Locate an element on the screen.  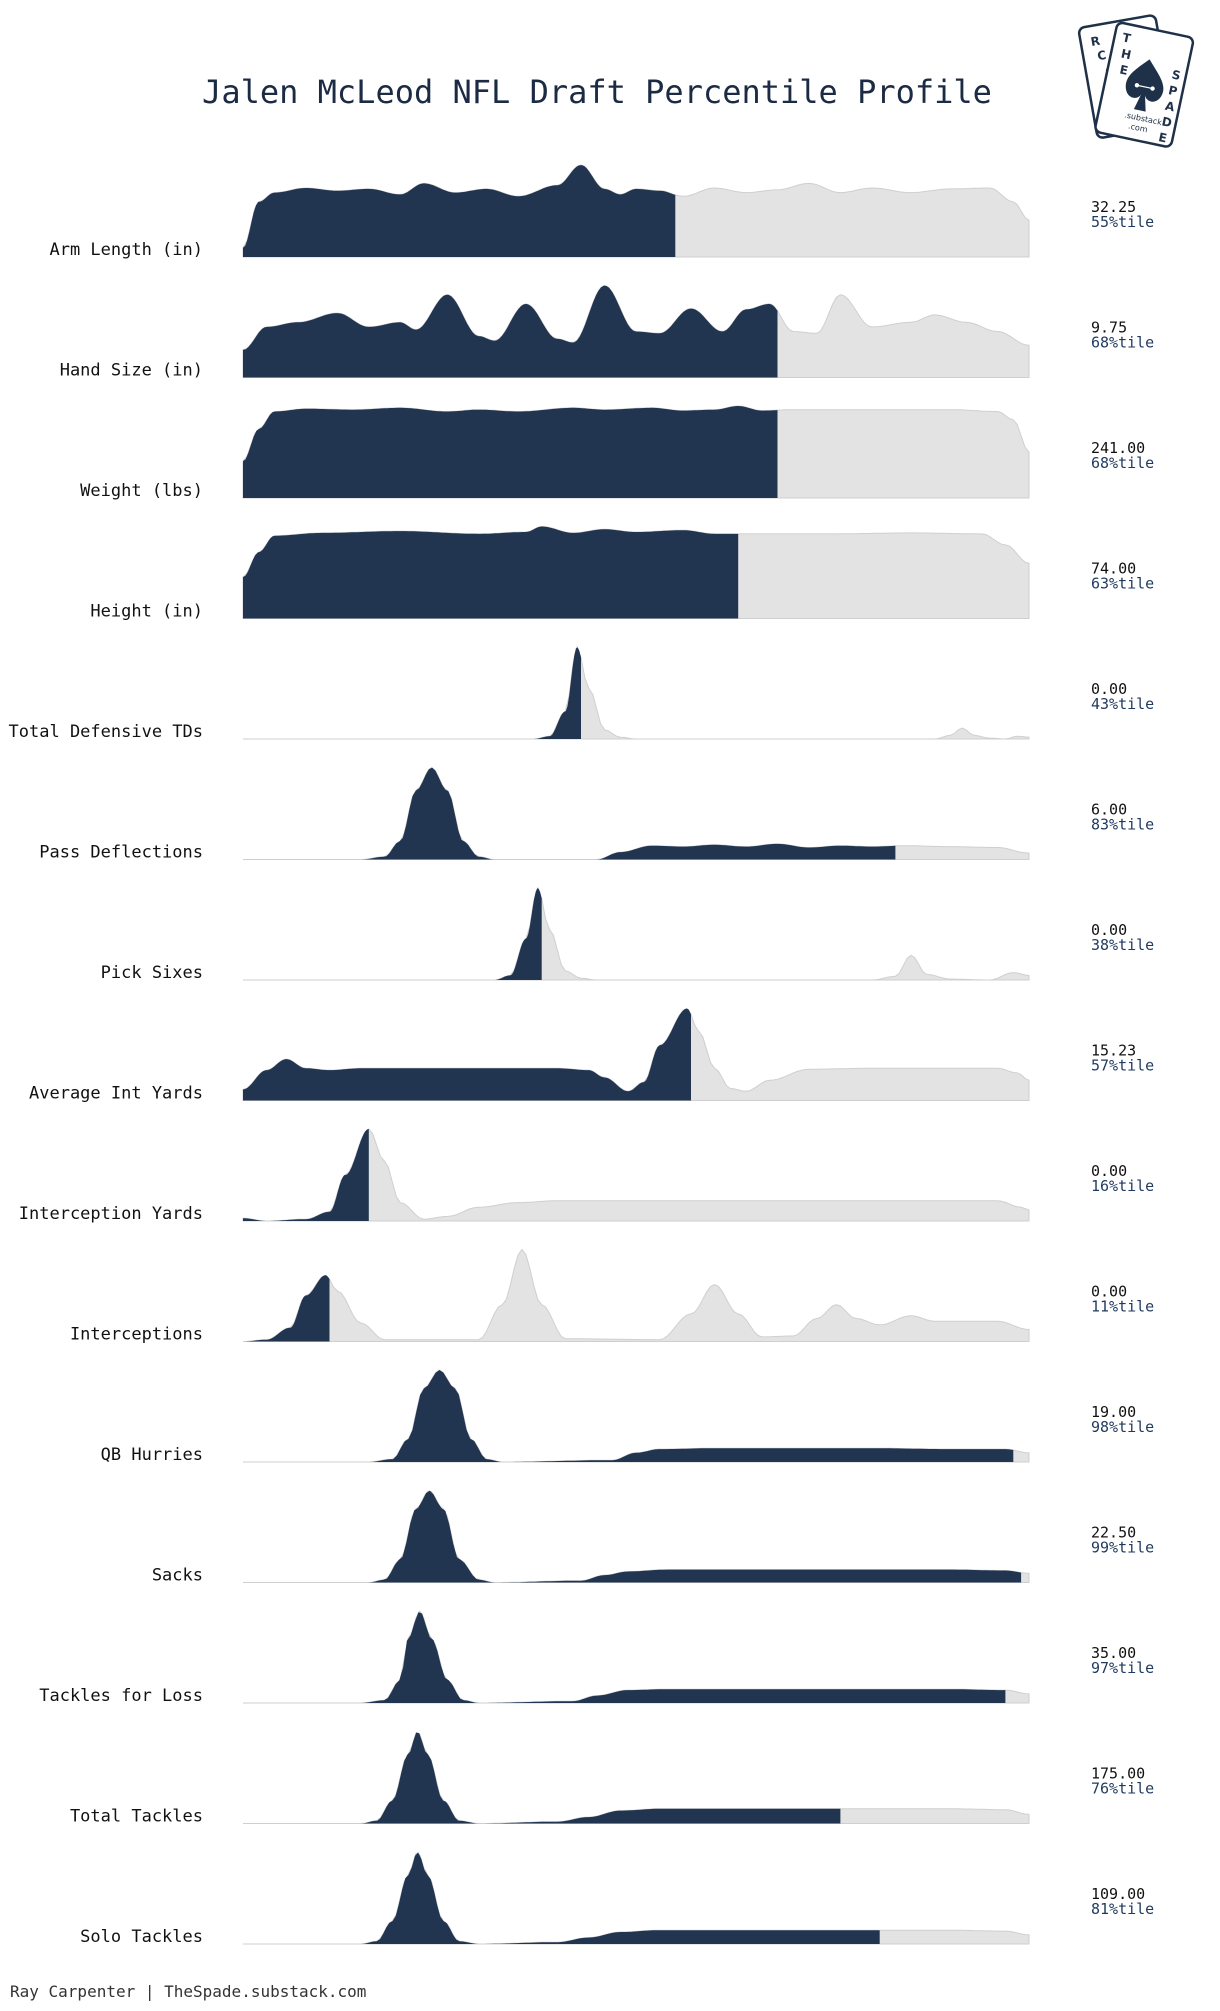
row-value: 22.50 is located at coordinates (1113, 1533).